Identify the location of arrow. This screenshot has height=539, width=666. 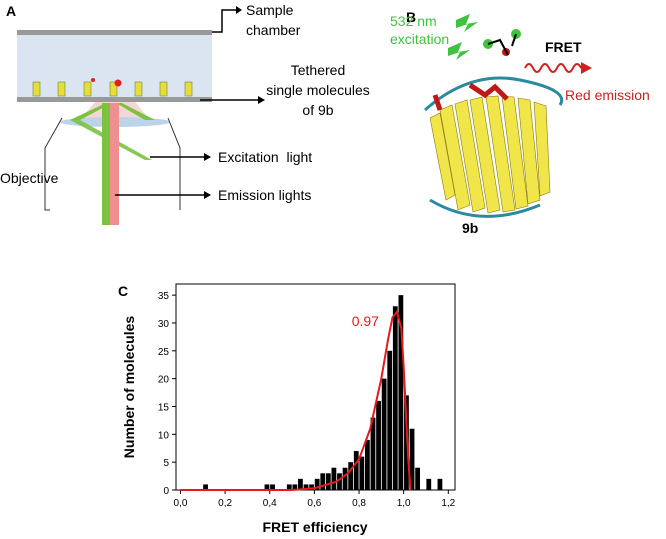
(224, 21).